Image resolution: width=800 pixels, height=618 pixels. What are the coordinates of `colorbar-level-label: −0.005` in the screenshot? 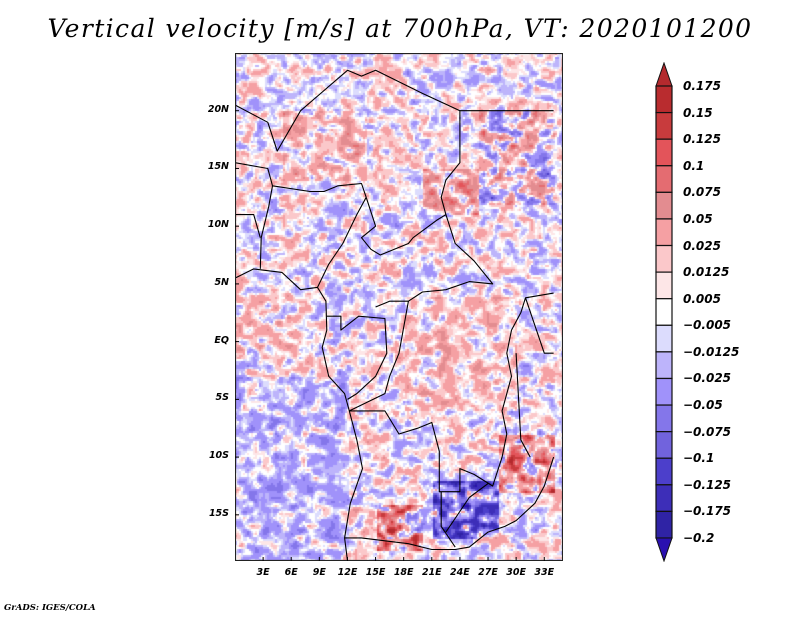 It's located at (707, 325).